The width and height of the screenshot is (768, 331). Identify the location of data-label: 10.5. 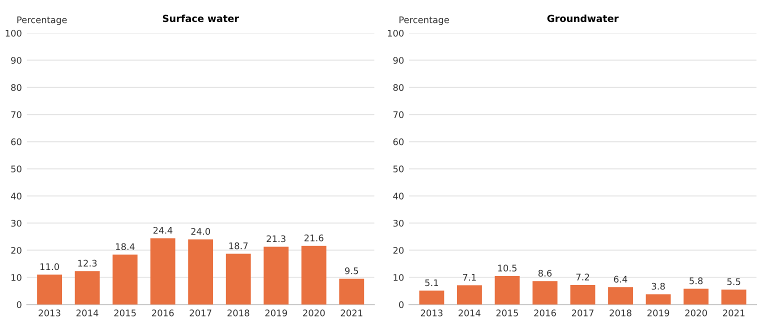
(507, 268).